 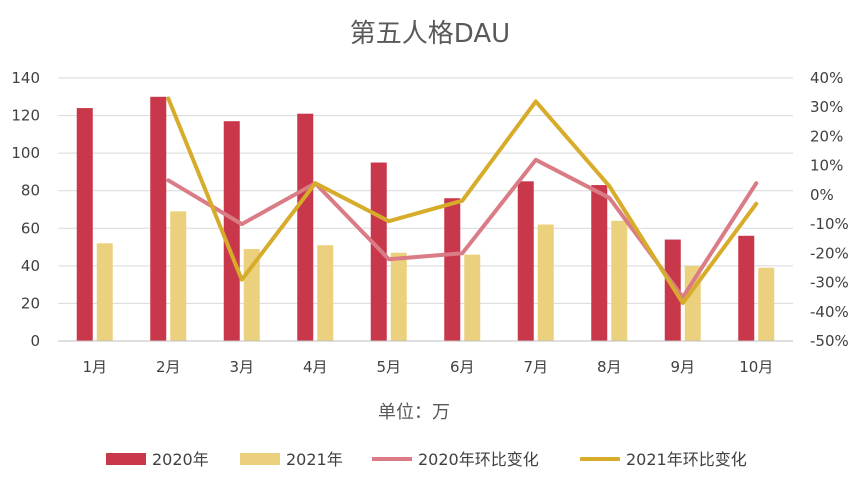 I want to click on y-left-tick-label: 80, so click(x=30, y=191).